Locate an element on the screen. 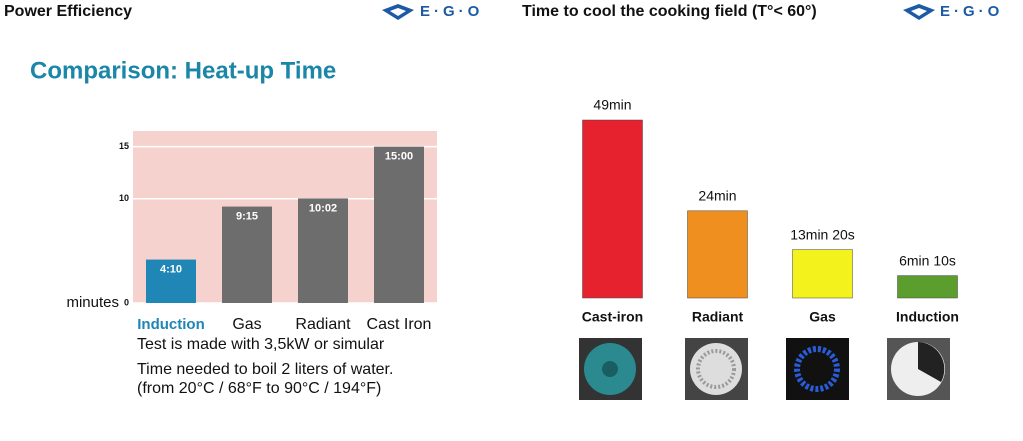  slide-title: Comparison: Heat-up Time is located at coordinates (183, 70).